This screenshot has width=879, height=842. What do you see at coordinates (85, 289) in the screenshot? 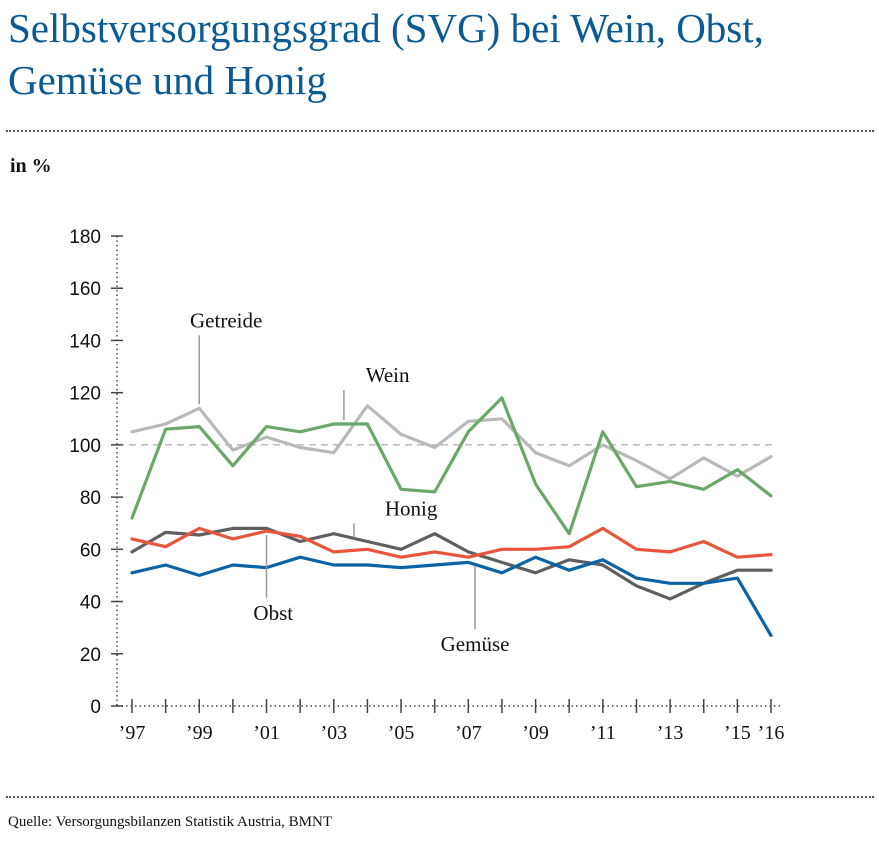
I see `y-tick-label-160: 160` at bounding box center [85, 289].